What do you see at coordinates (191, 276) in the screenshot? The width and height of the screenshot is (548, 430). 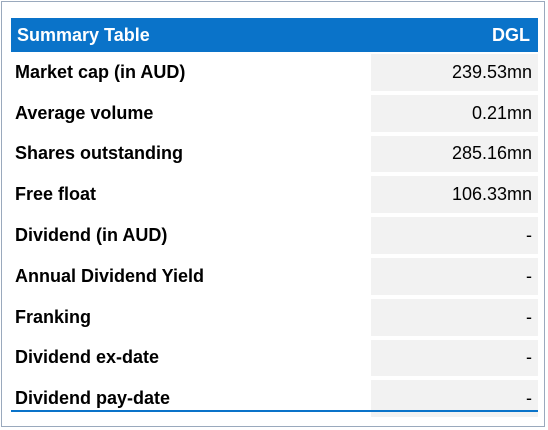 I see `row-label-annual-dividend-yield: Annual Dividend Yield` at bounding box center [191, 276].